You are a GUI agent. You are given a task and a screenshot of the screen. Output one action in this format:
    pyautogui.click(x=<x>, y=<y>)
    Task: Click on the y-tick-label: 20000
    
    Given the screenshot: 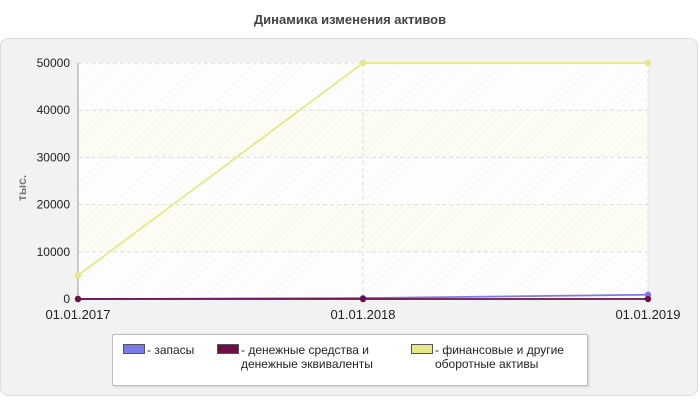 What is the action you would take?
    pyautogui.click(x=54, y=205)
    